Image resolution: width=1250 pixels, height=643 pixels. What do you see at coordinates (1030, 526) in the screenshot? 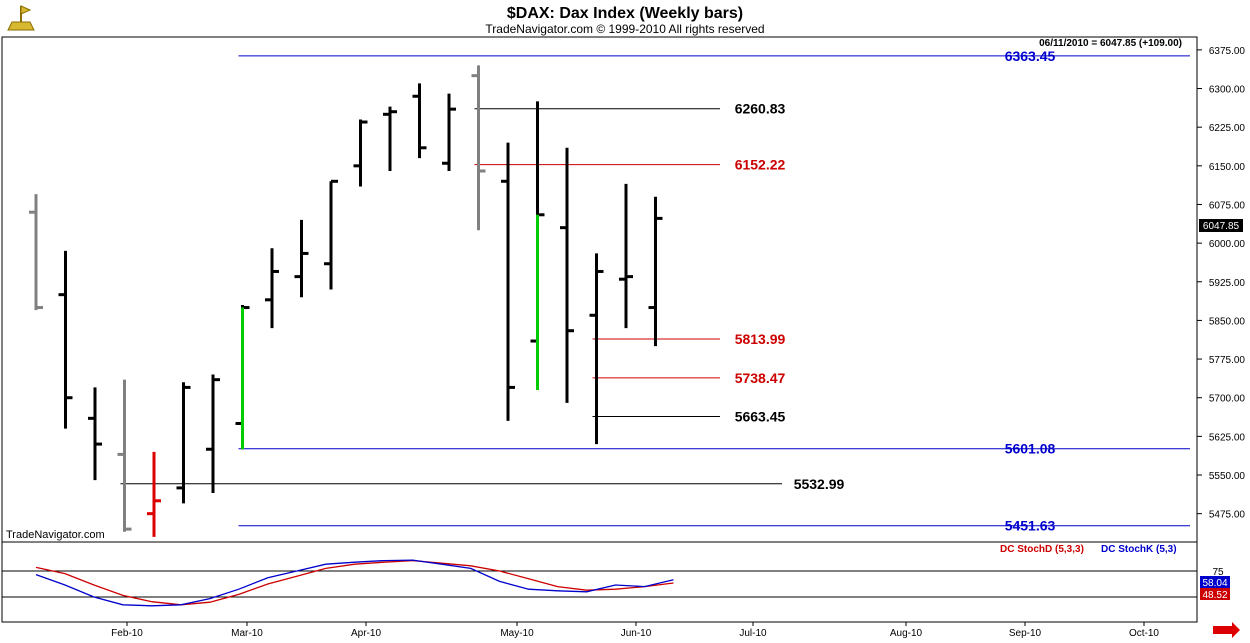
I see `level-label: 5451.63` at bounding box center [1030, 526].